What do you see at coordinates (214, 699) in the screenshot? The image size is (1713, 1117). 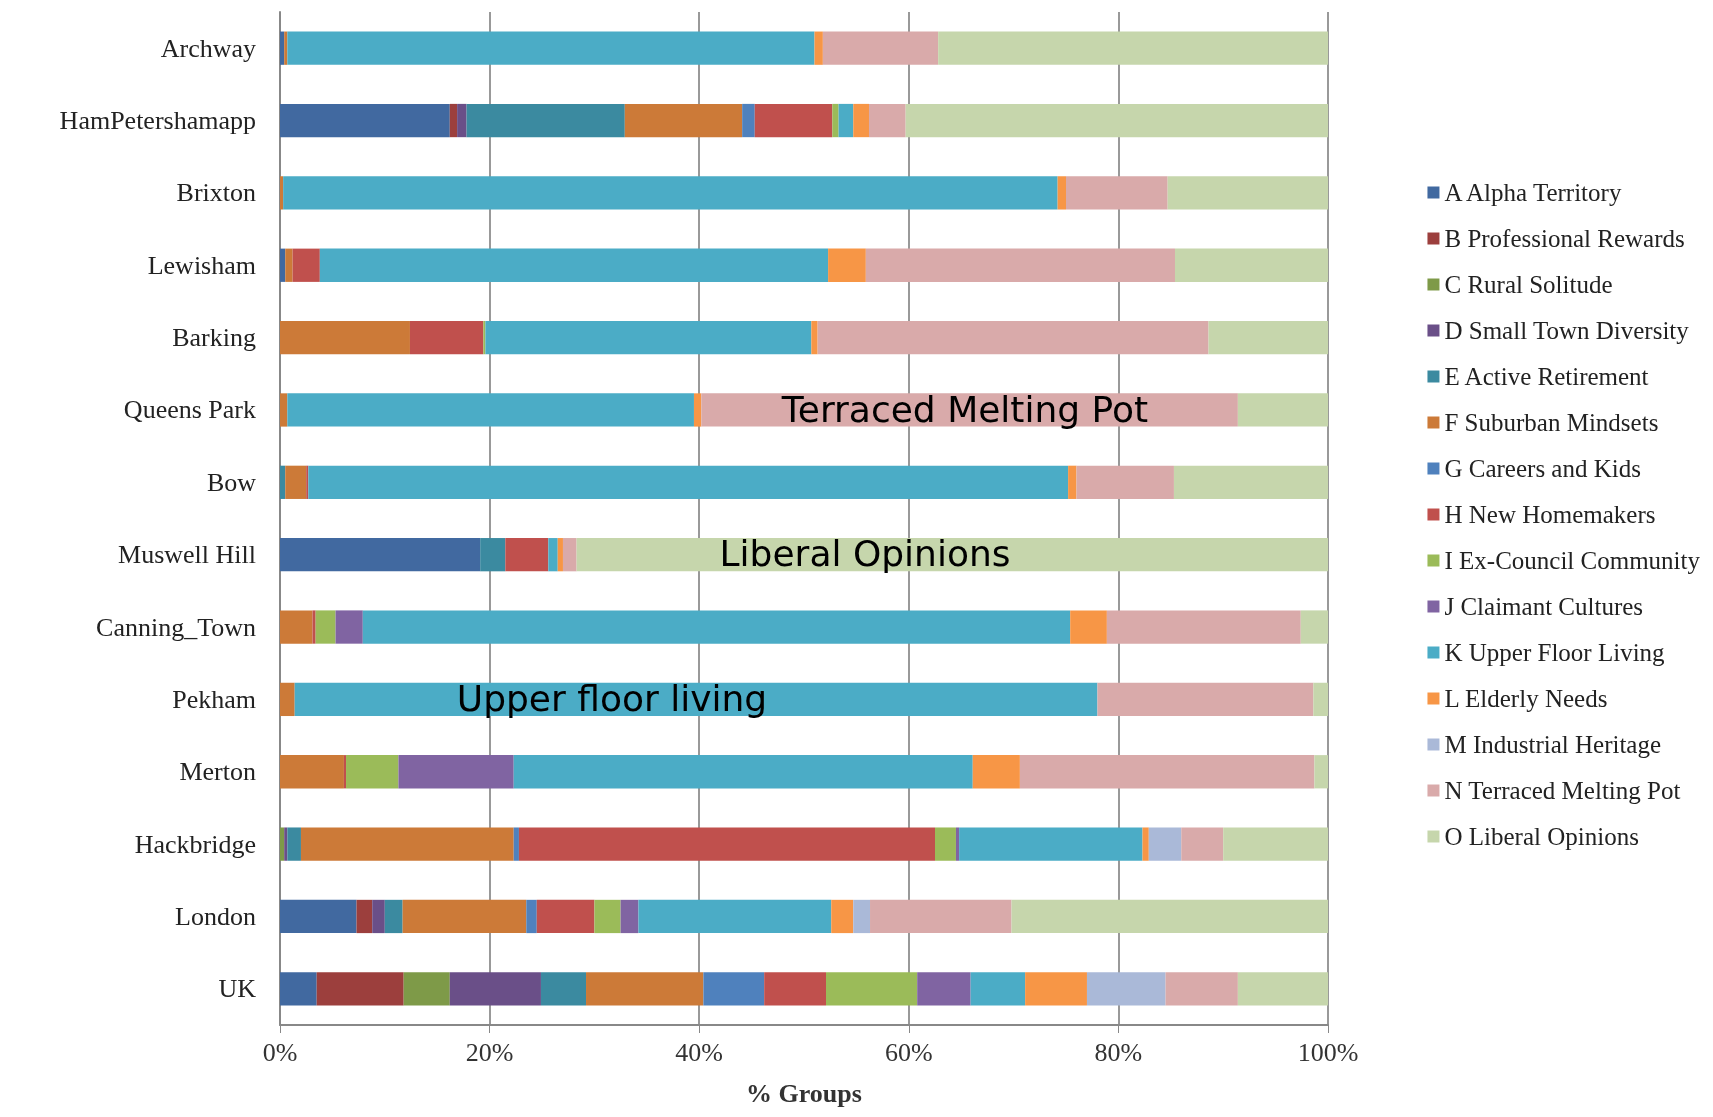 I see `y-tick-label: Pekham` at bounding box center [214, 699].